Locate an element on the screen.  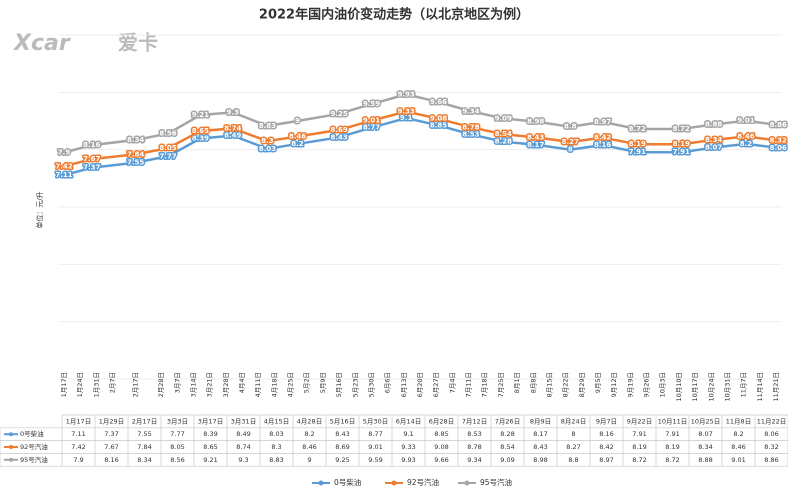
table-cell: 8.53 is located at coordinates (474, 434).